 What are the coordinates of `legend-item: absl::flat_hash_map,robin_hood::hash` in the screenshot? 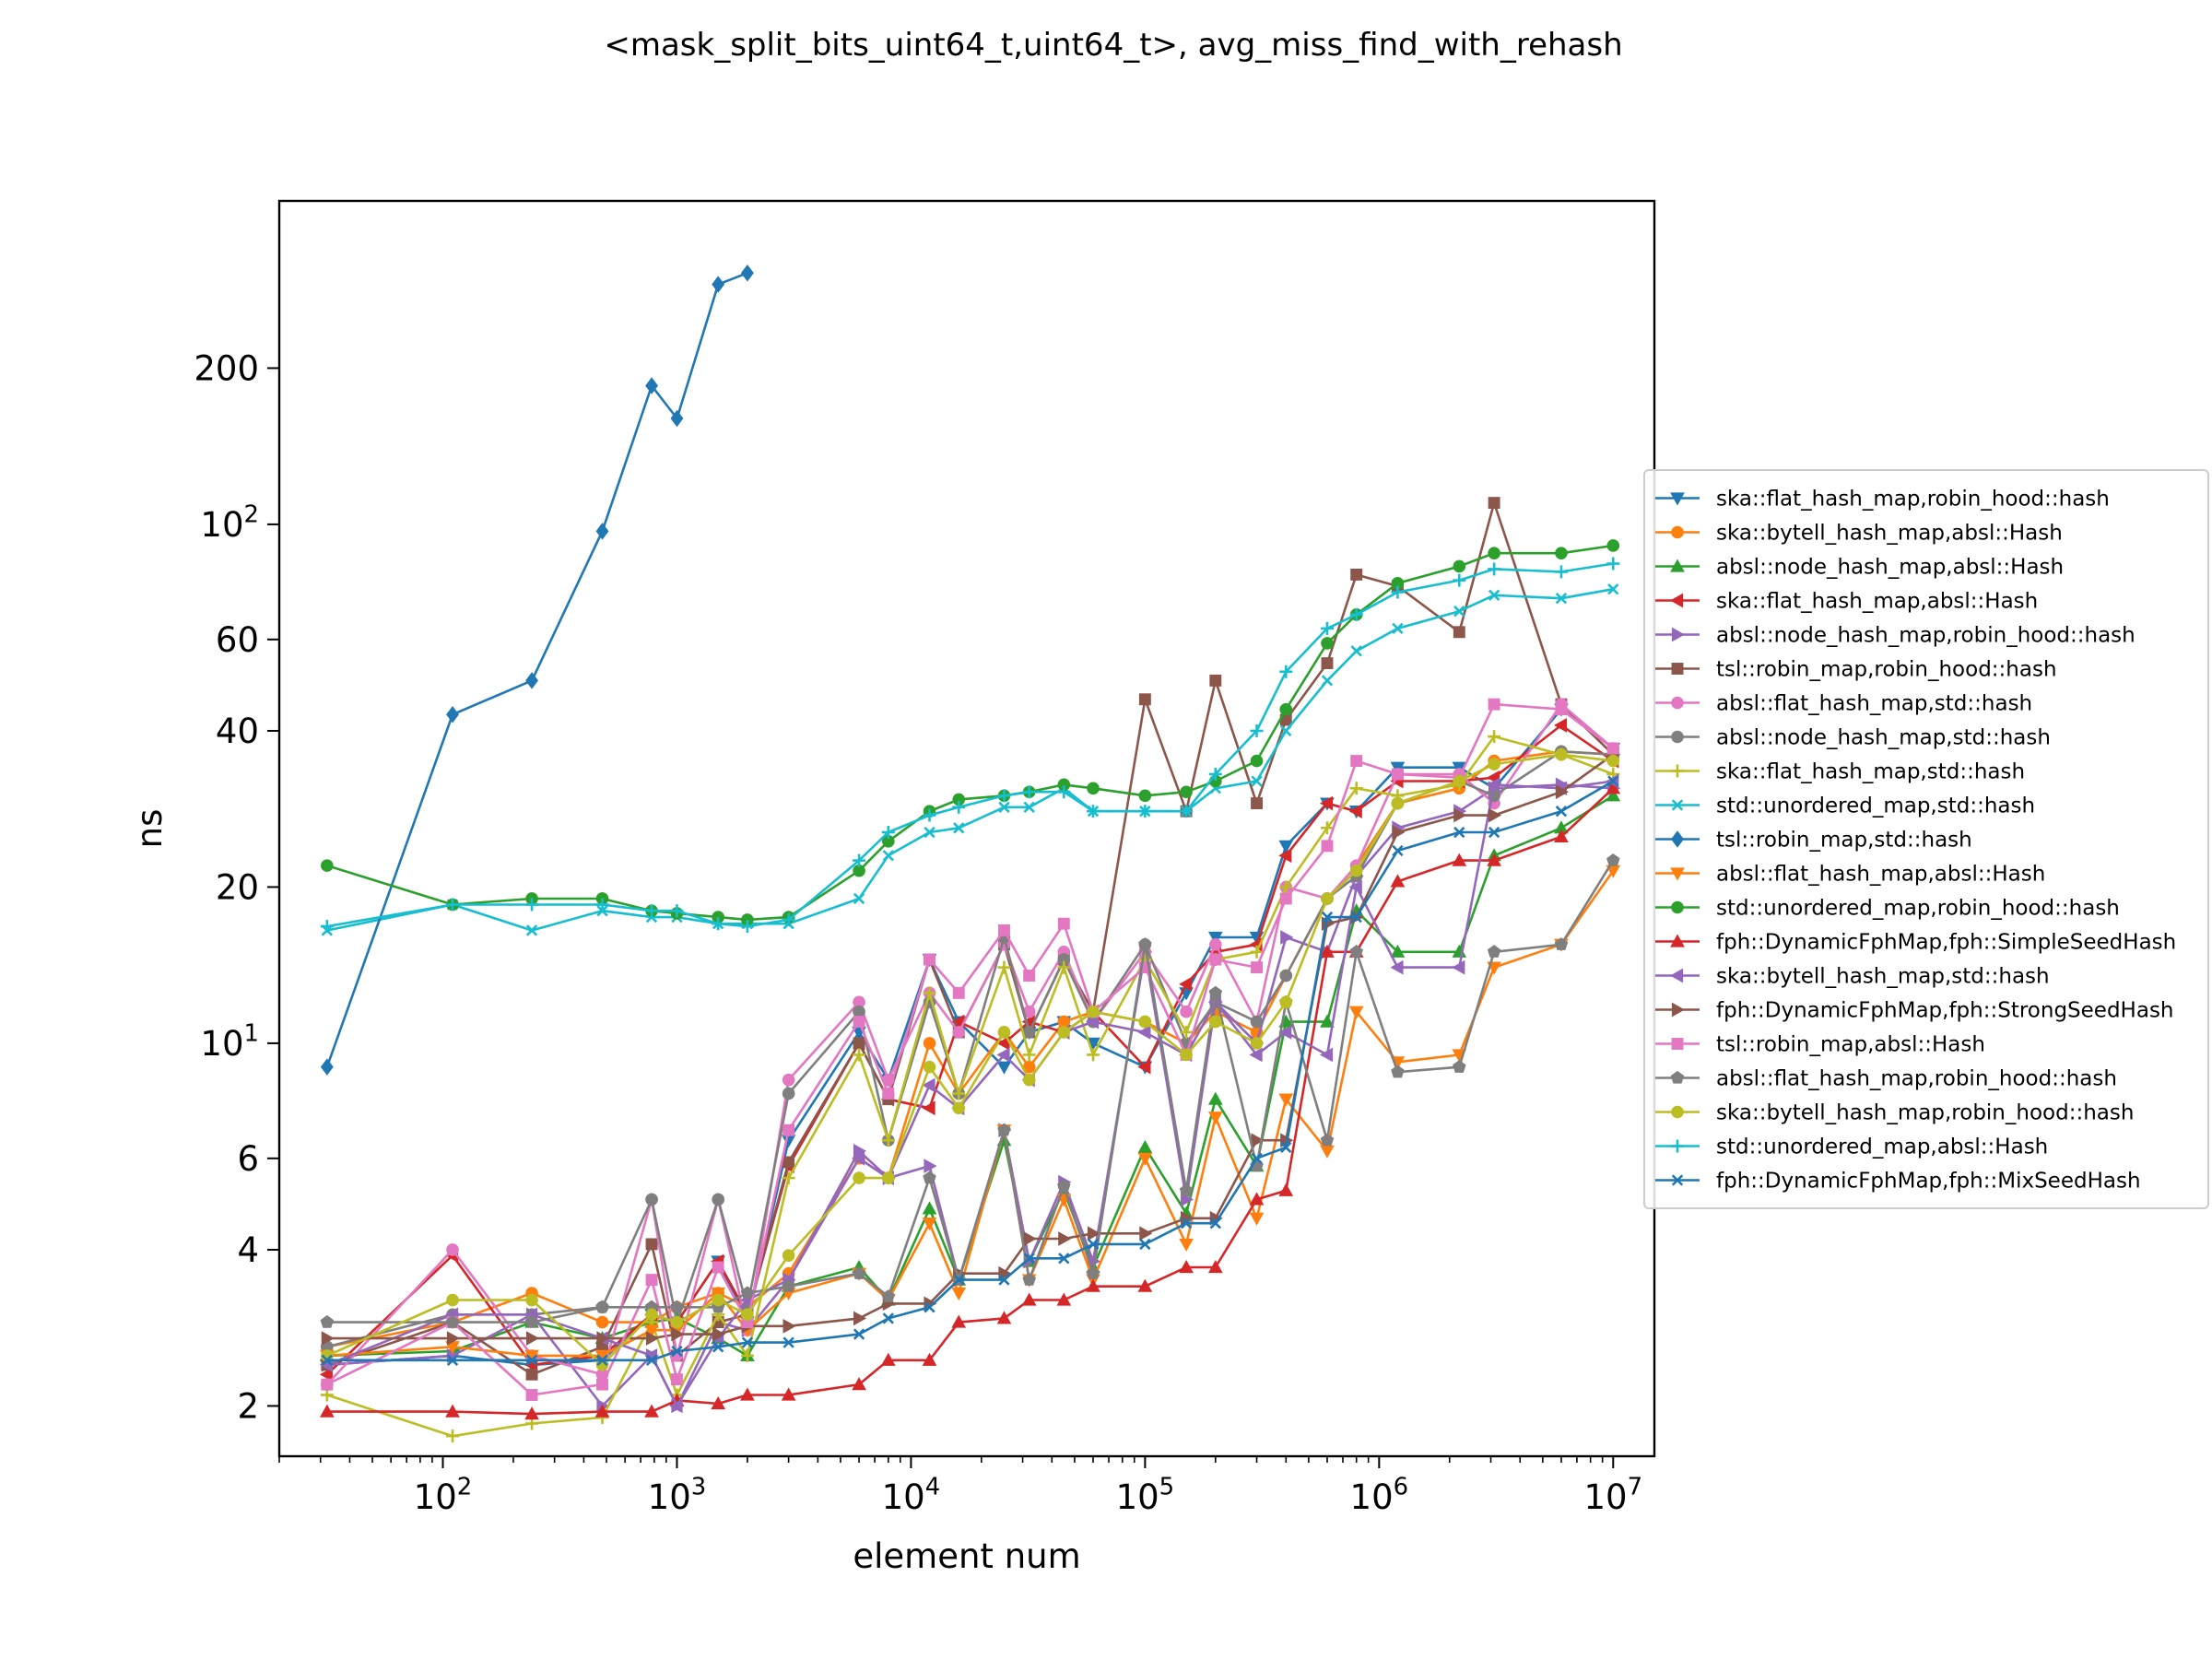 It's located at (1886, 1079).